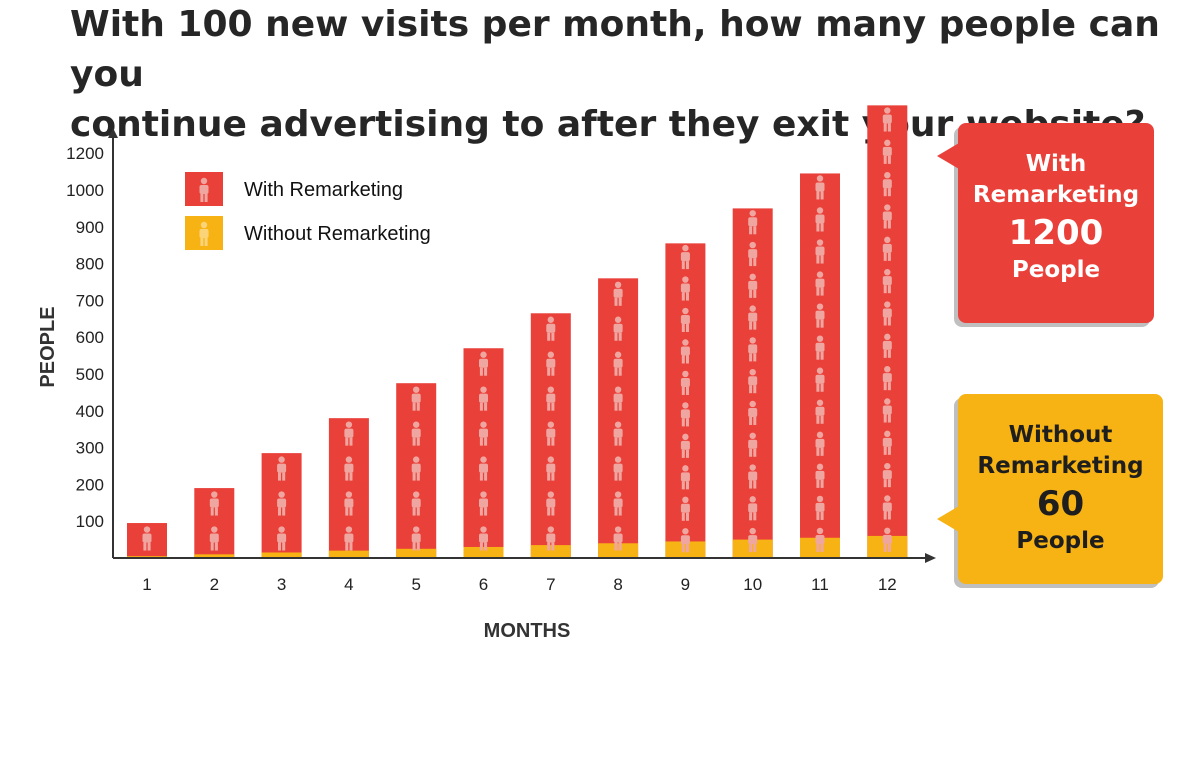  What do you see at coordinates (113, 133) in the screenshot?
I see `y-axis-arrow` at bounding box center [113, 133].